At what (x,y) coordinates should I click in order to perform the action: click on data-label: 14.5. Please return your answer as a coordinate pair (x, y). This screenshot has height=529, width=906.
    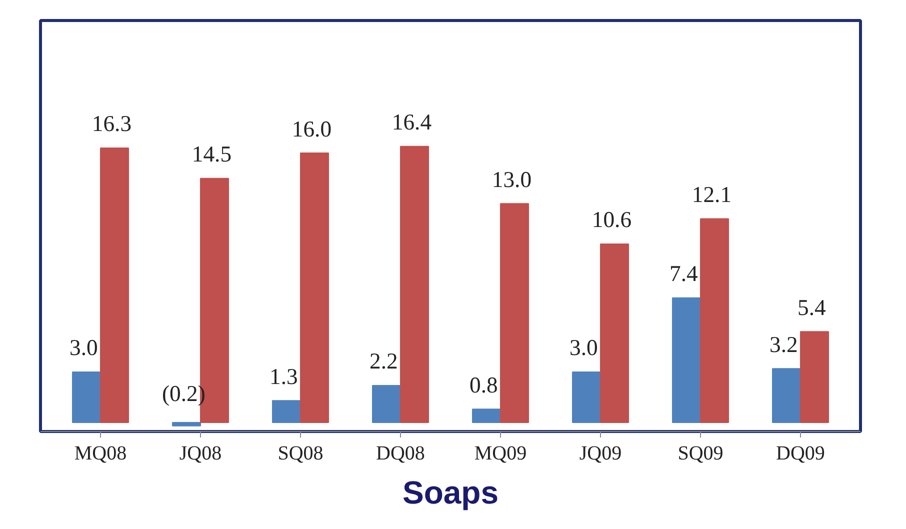
    Looking at the image, I should click on (212, 154).